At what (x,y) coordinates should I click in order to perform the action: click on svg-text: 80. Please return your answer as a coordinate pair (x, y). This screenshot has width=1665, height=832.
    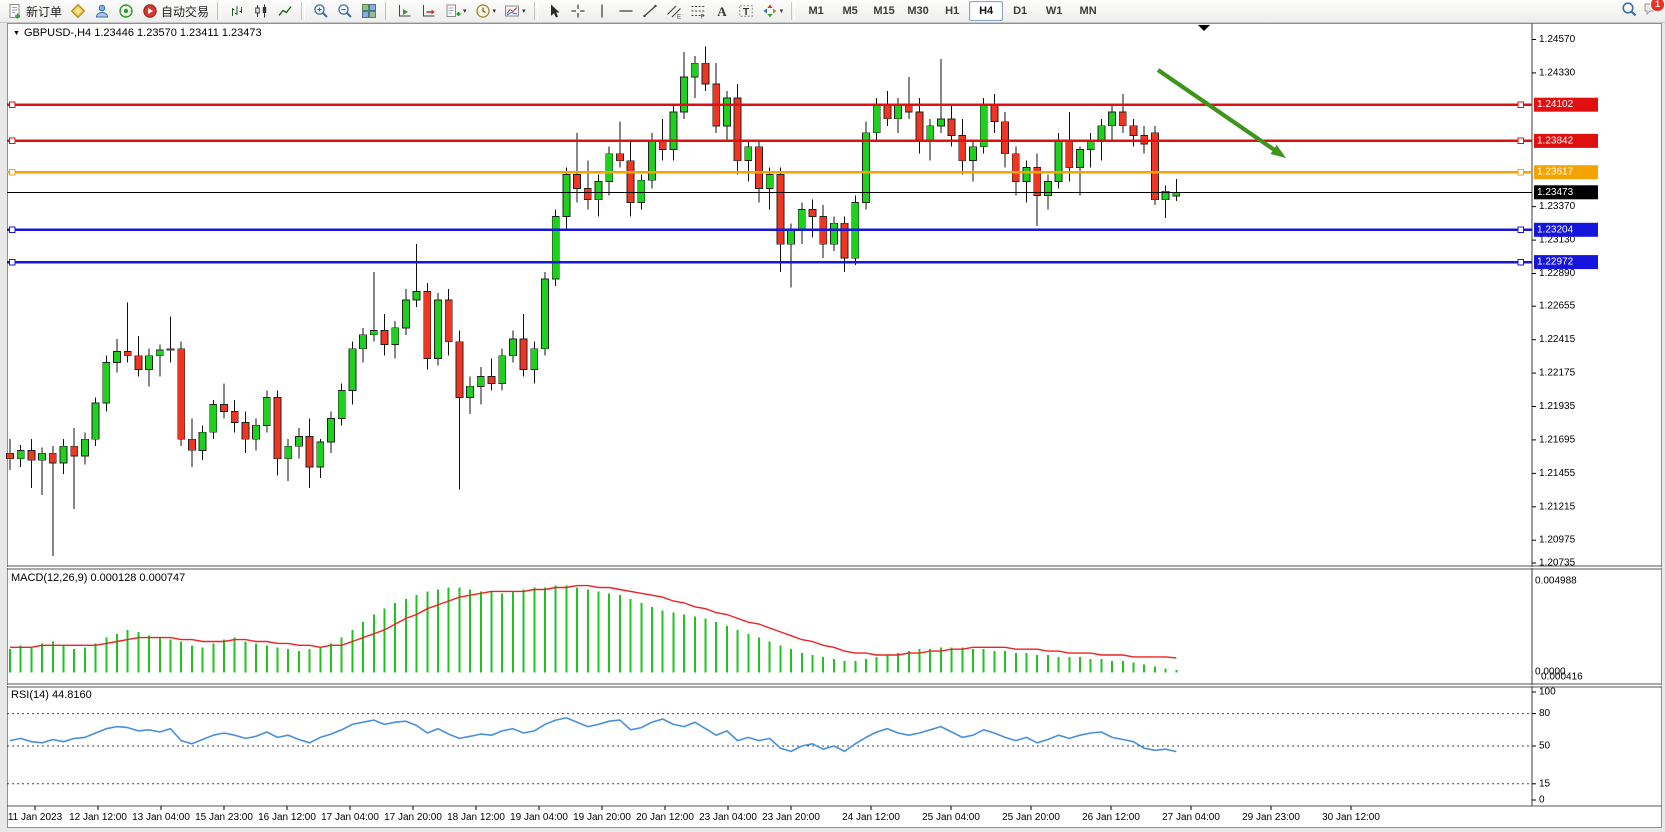
    Looking at the image, I should click on (1545, 713).